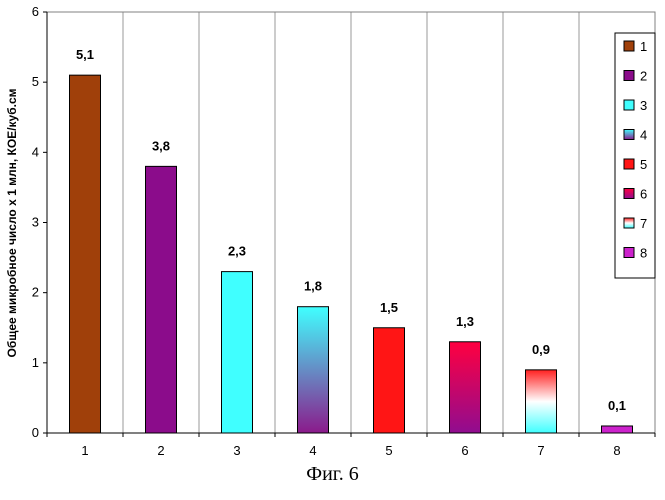  What do you see at coordinates (464, 450) in the screenshot?
I see `x-tick-label: 6` at bounding box center [464, 450].